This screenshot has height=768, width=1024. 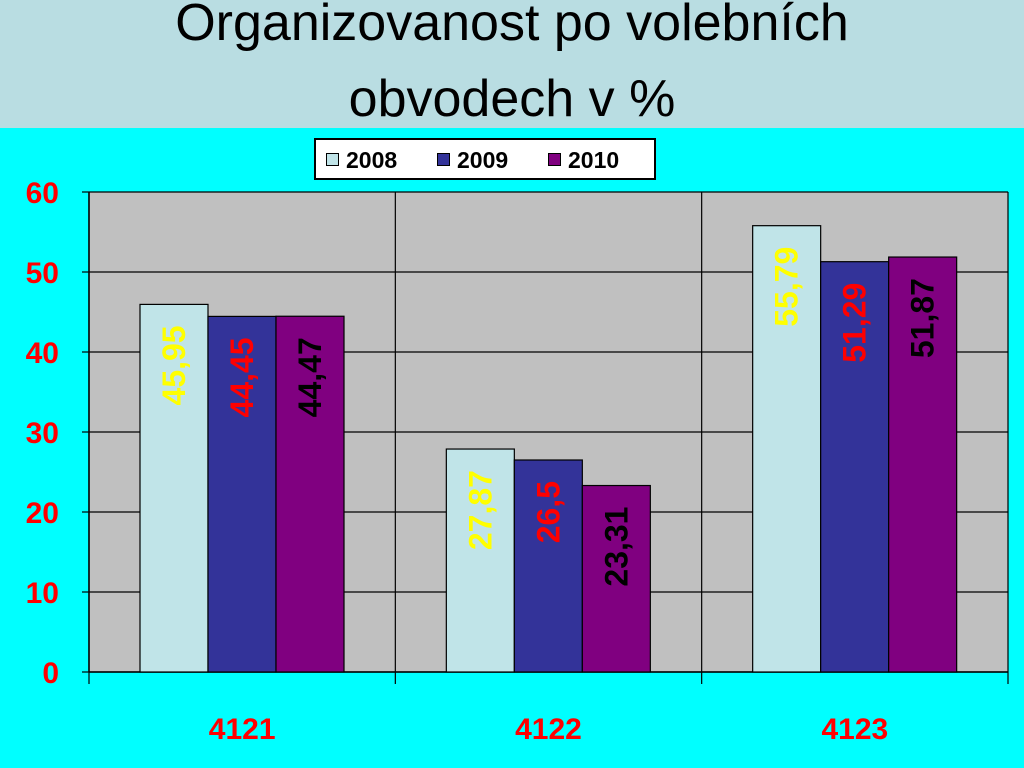 What do you see at coordinates (42, 193) in the screenshot?
I see `y-tick-label-60: 60` at bounding box center [42, 193].